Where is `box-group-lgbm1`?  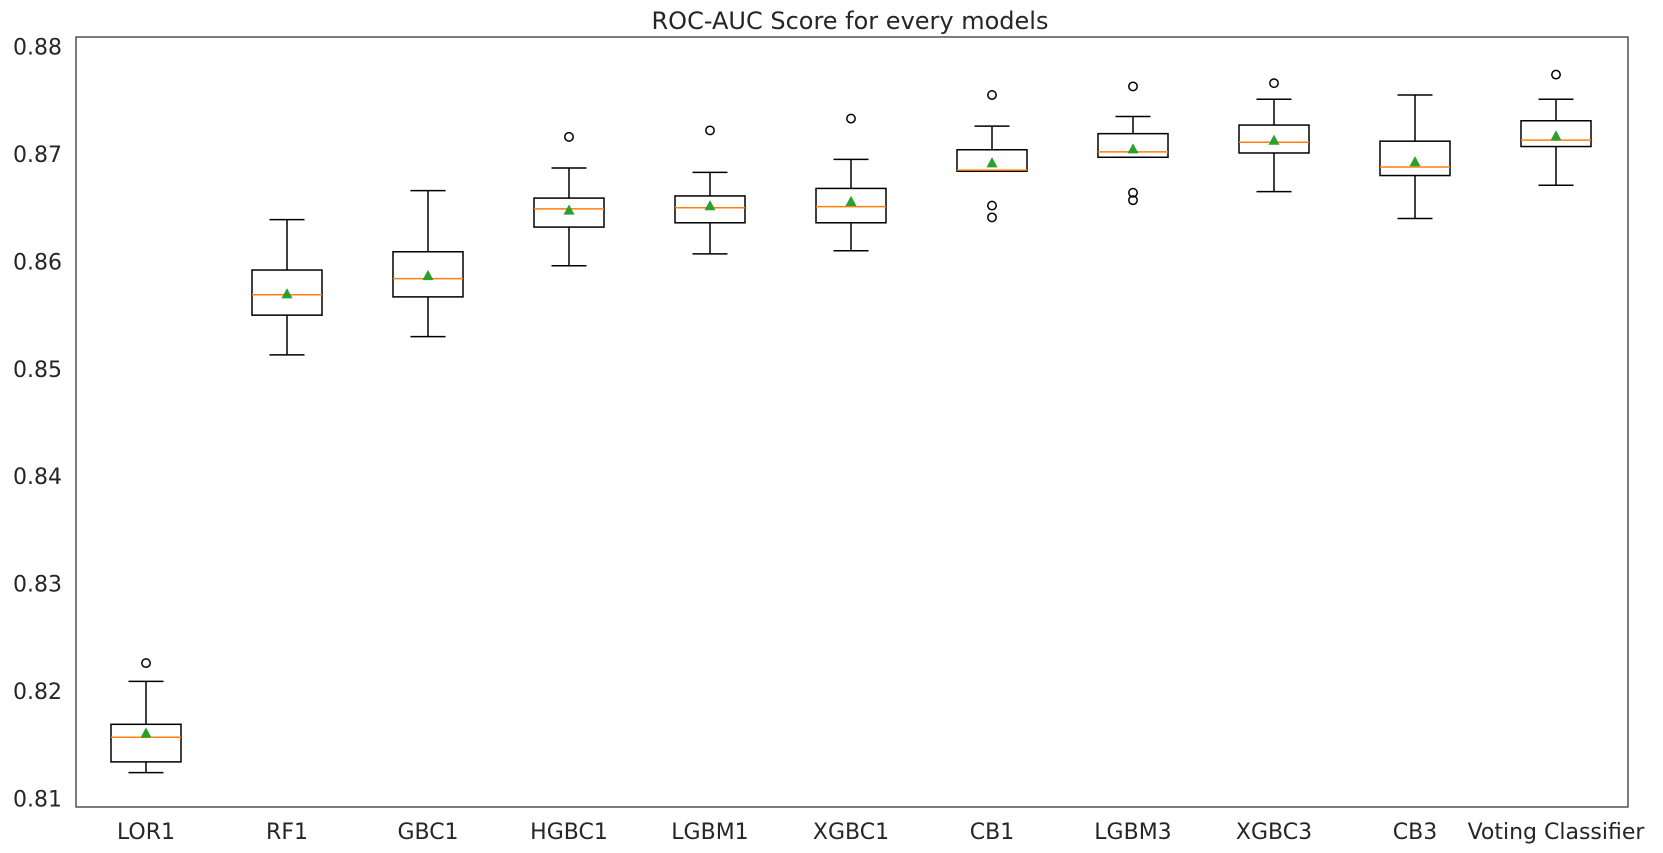
box-group-lgbm1 is located at coordinates (710, 190).